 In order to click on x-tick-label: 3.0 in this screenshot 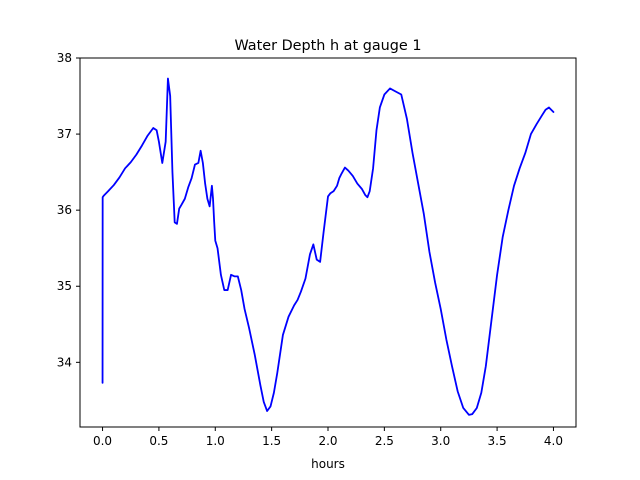, I will do `click(440, 441)`.